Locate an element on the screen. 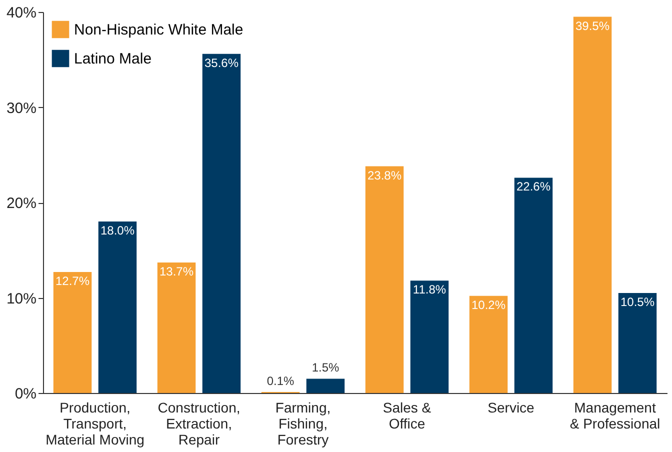 Image resolution: width=672 pixels, height=452 pixels. y-tick-label: 0% is located at coordinates (25, 394).